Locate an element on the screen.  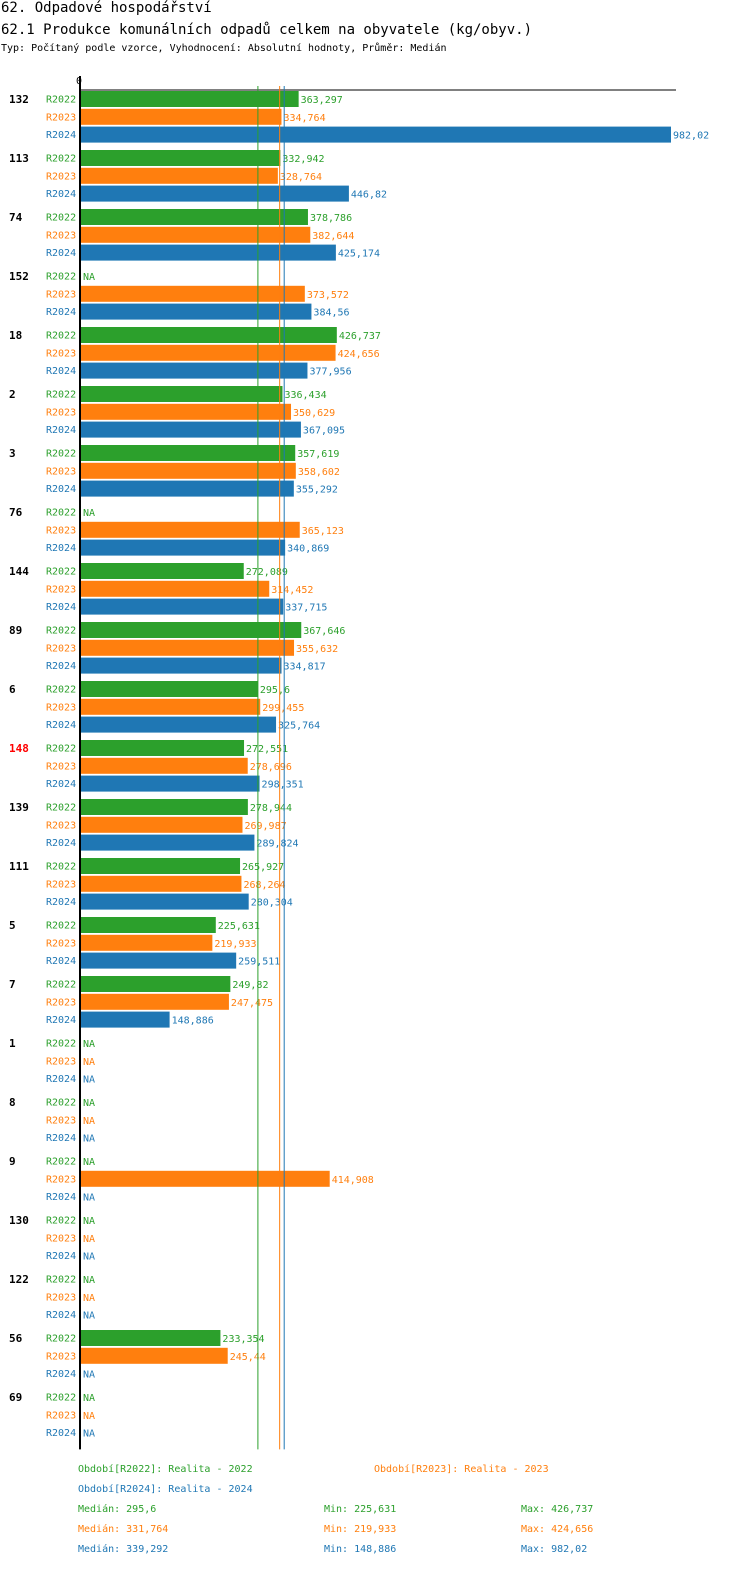
stat-median-r2022: Medián: 295,6 is located at coordinates (117, 1509).